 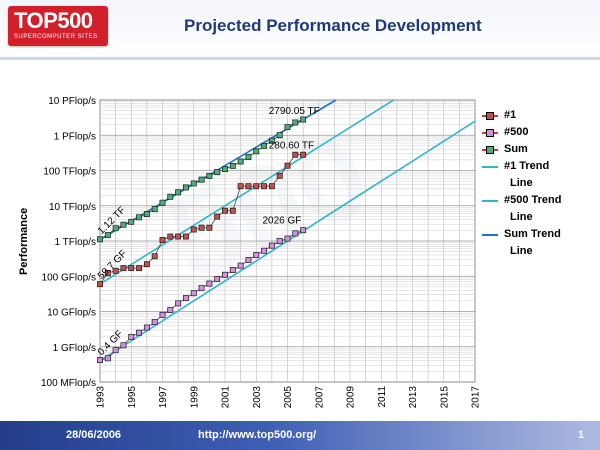 I want to click on footer-url: http://www.top500.org/, so click(x=257, y=435).